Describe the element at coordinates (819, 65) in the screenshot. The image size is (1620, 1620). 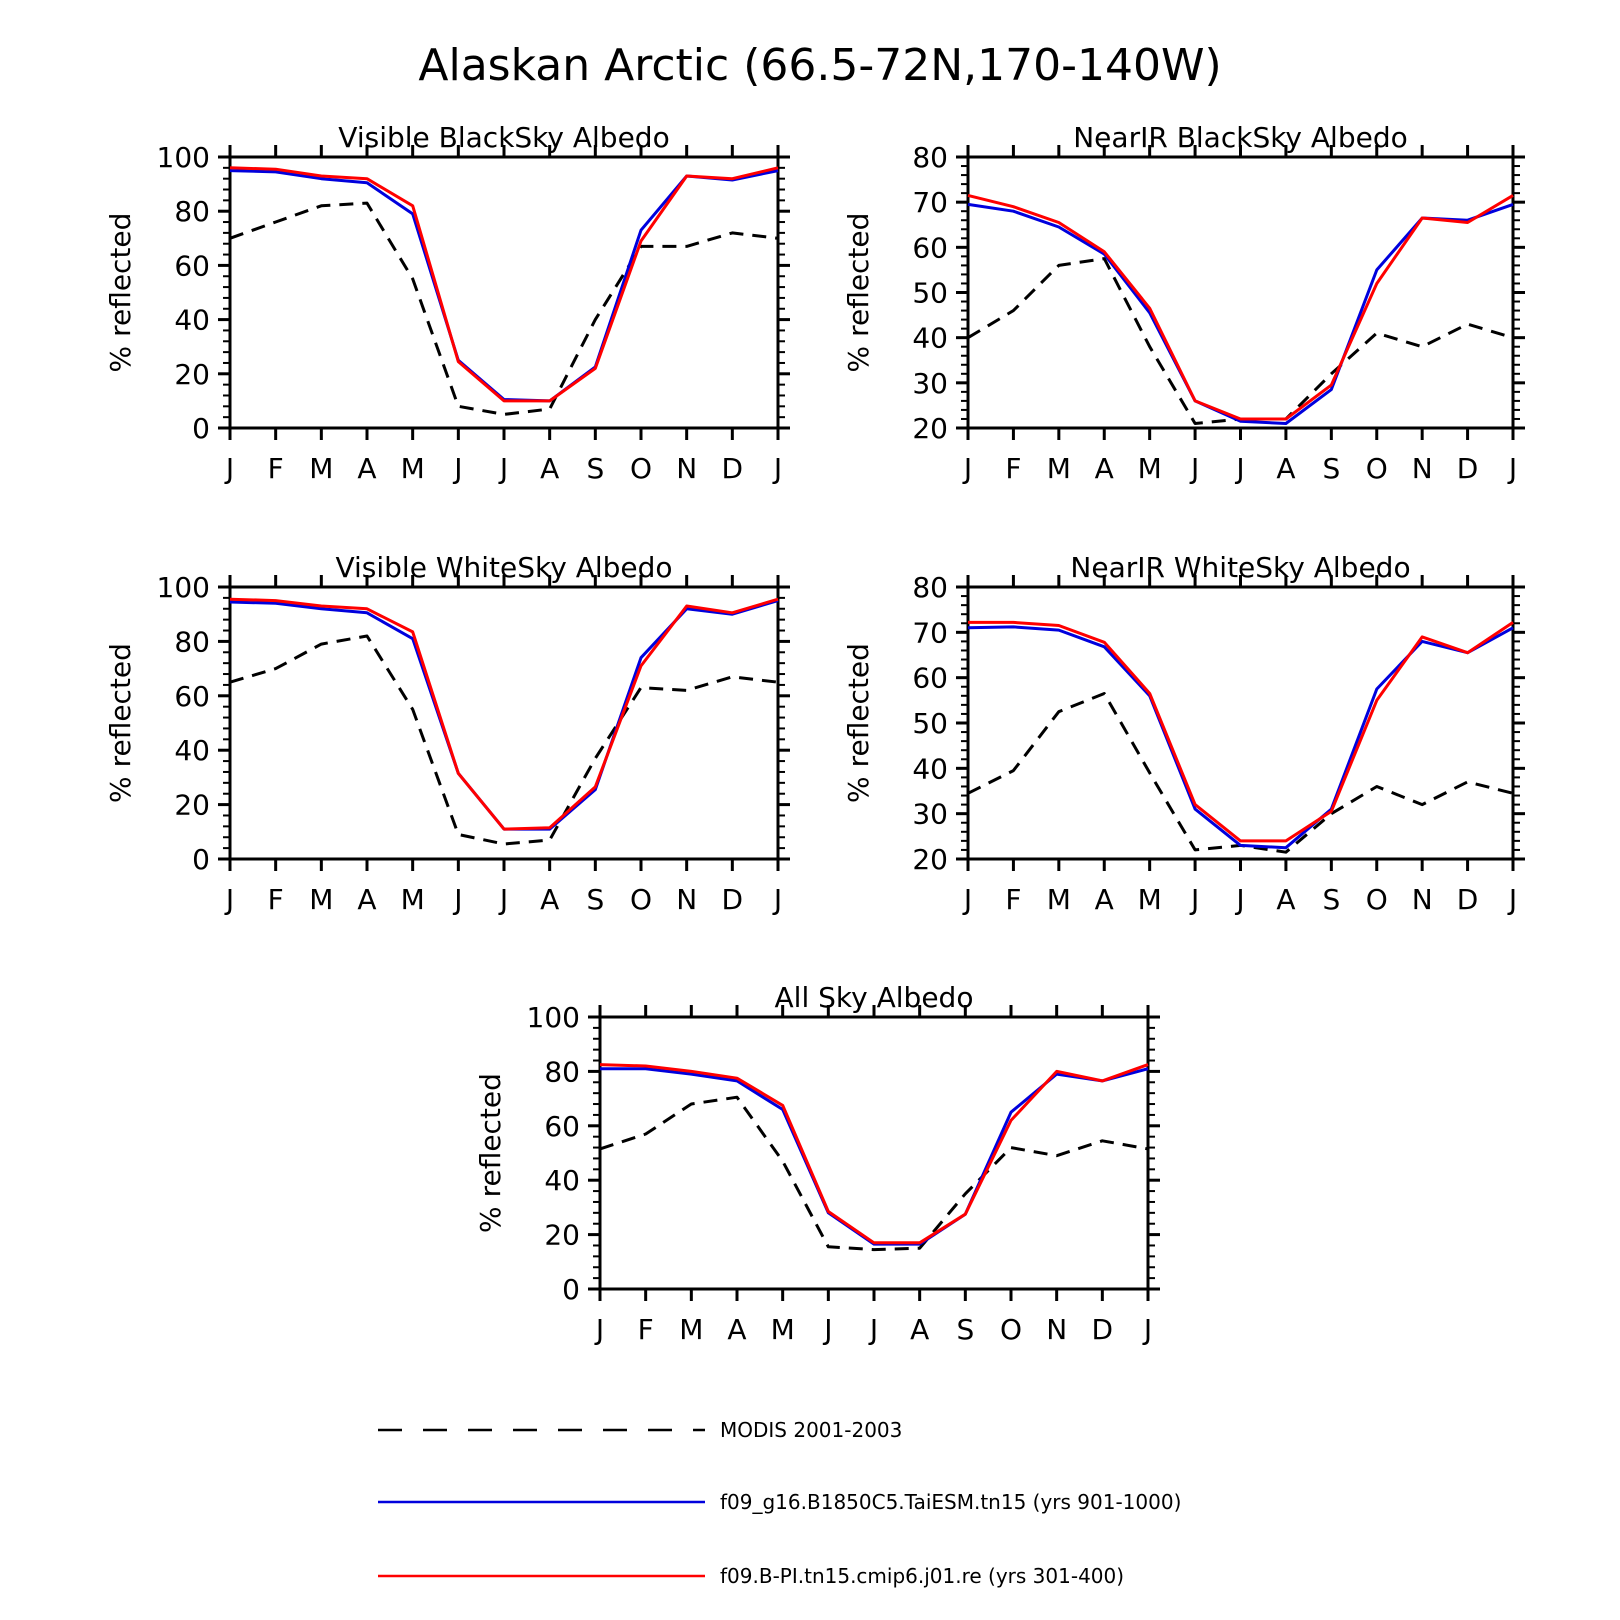
I see `figure-title: Alaskan Arctic (66.5-72N,170-140W)` at that location.